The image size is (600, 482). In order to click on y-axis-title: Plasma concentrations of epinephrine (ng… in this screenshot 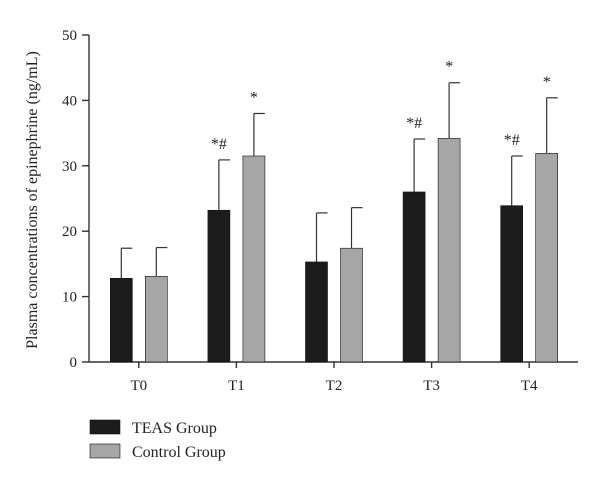, I will do `click(32, 200)`.